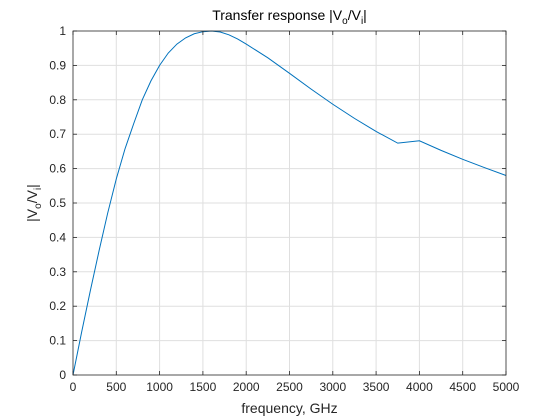 This screenshot has width=560, height=420. What do you see at coordinates (419, 387) in the screenshot?
I see `x-tick-label: 4000` at bounding box center [419, 387].